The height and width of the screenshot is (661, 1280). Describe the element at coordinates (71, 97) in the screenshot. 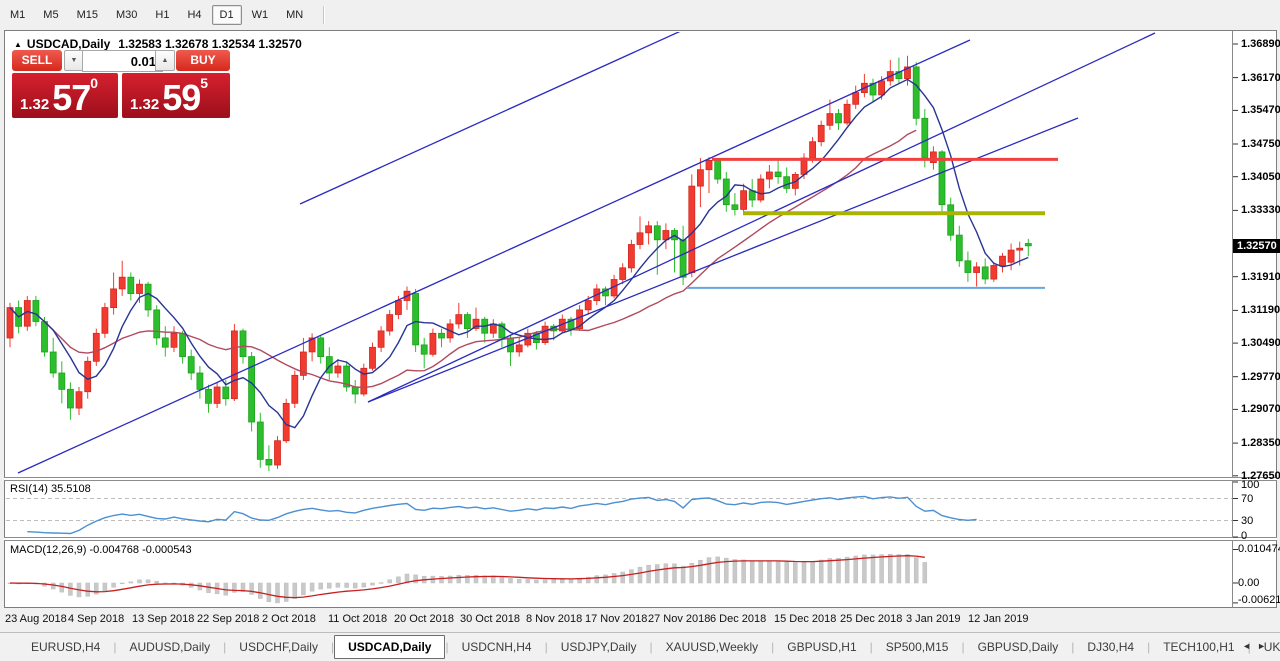

I see `sell-price-big: 57` at that location.